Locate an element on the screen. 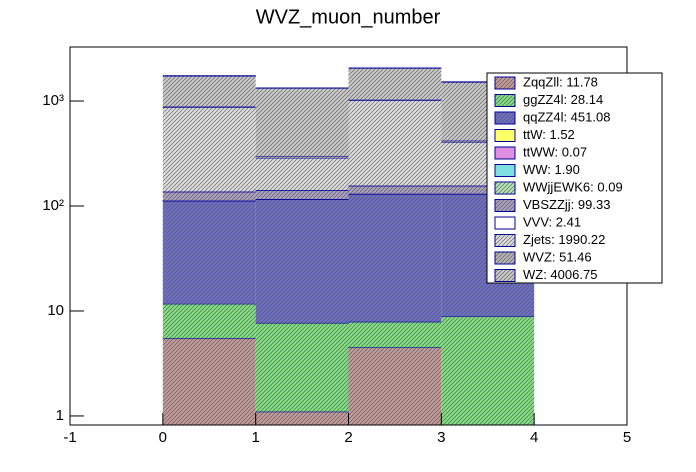 This screenshot has width=696, height=472. legend-label: ttW: 1.52 is located at coordinates (549, 134).